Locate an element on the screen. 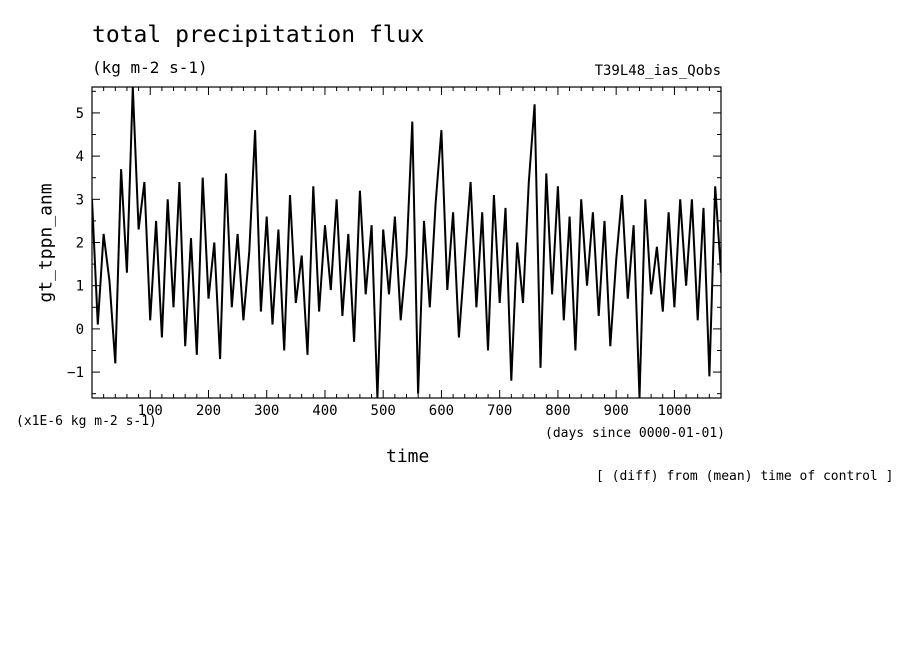  x-tick-label: 100 is located at coordinates (150, 411).